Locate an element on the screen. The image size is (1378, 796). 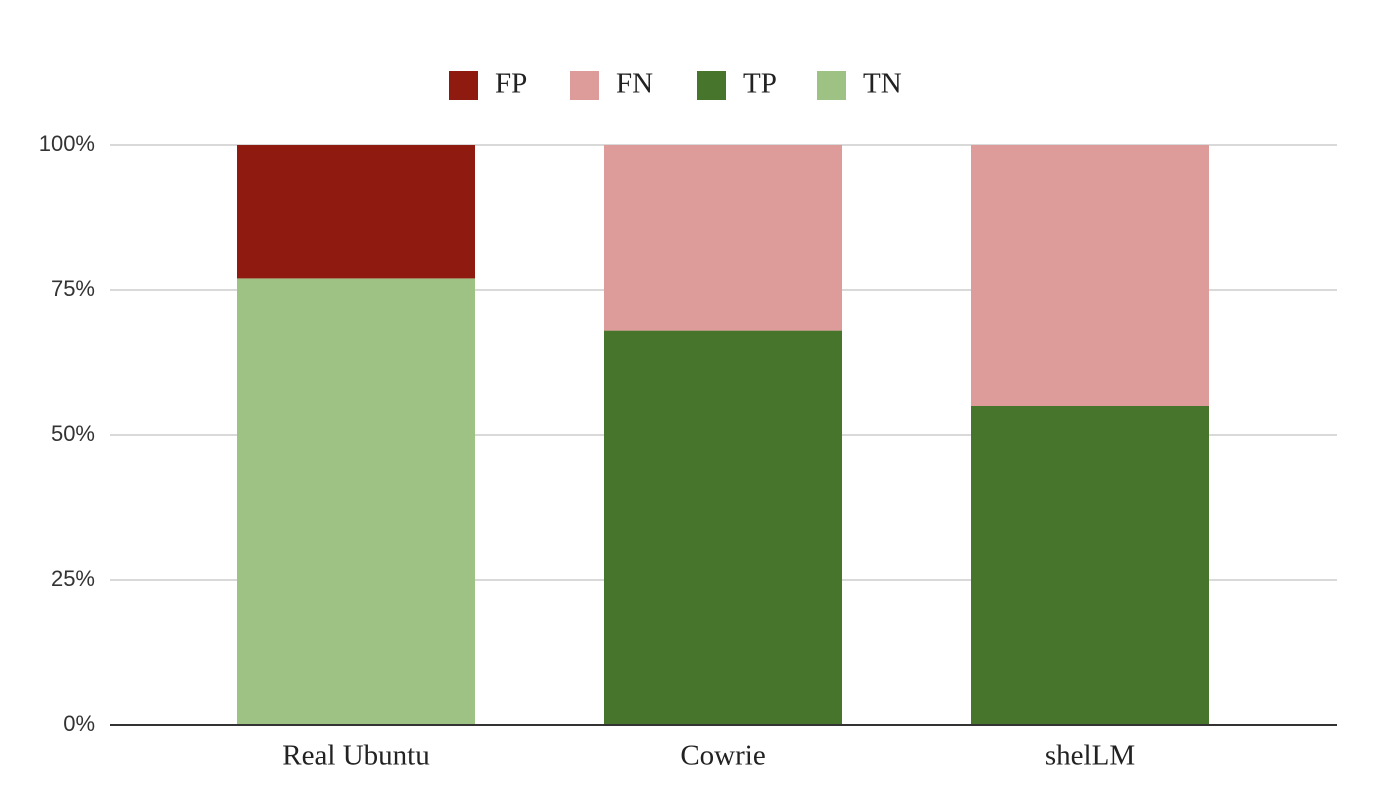
x-tick-label: Real Ubuntu is located at coordinates (355, 756).